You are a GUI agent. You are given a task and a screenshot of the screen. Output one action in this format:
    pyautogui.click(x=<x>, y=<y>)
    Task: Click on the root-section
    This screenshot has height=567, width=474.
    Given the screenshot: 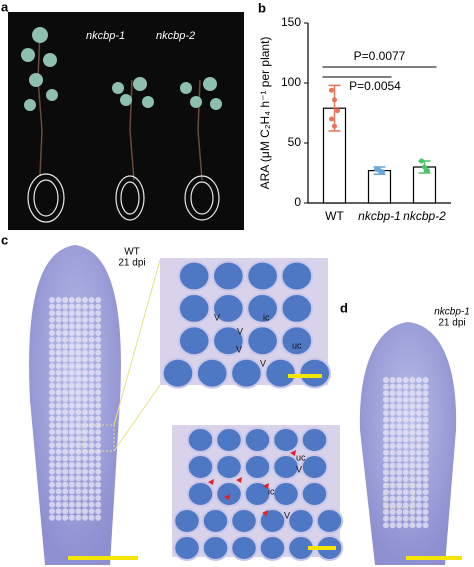 What is the action you would take?
    pyautogui.click(x=408, y=443)
    